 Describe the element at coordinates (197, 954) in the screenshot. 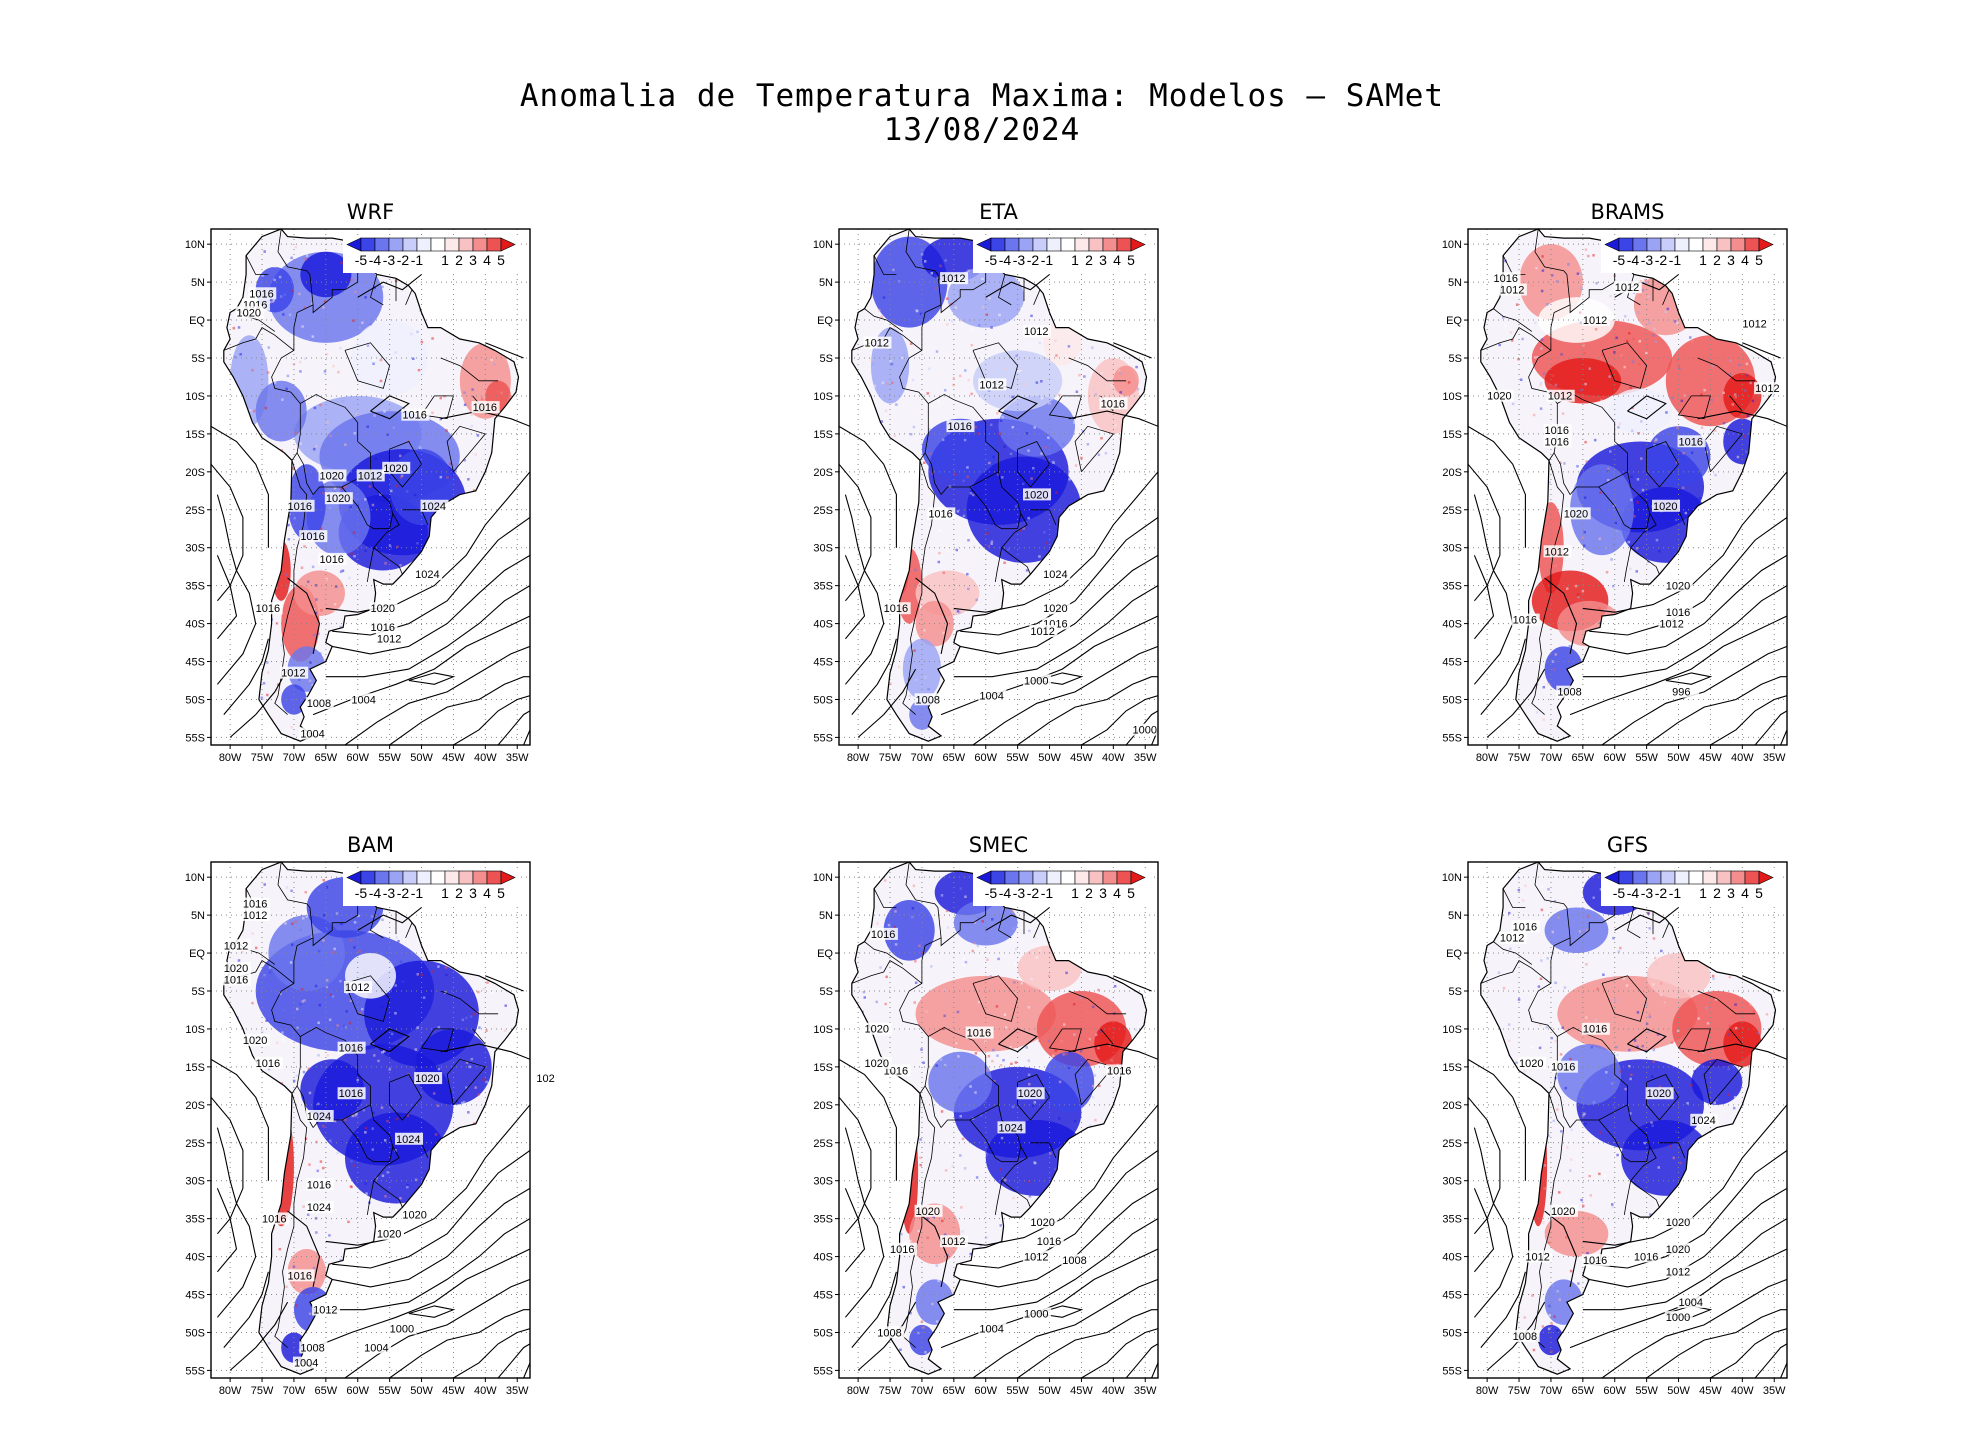

I see `y-tick-label: EQ` at that location.